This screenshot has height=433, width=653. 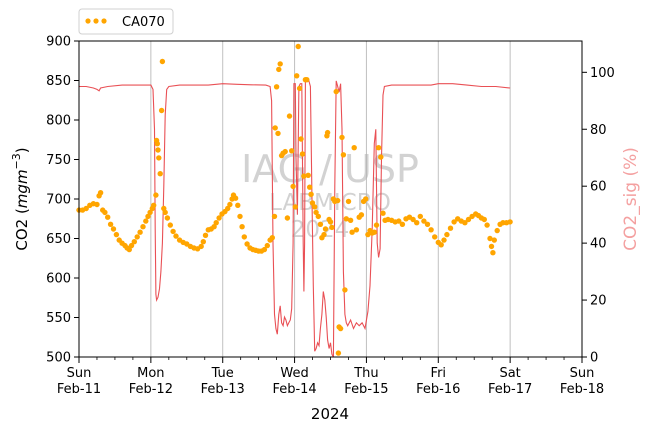 I want to click on left-axis-title: CO2 (mgm−3), so click(x=20, y=198).